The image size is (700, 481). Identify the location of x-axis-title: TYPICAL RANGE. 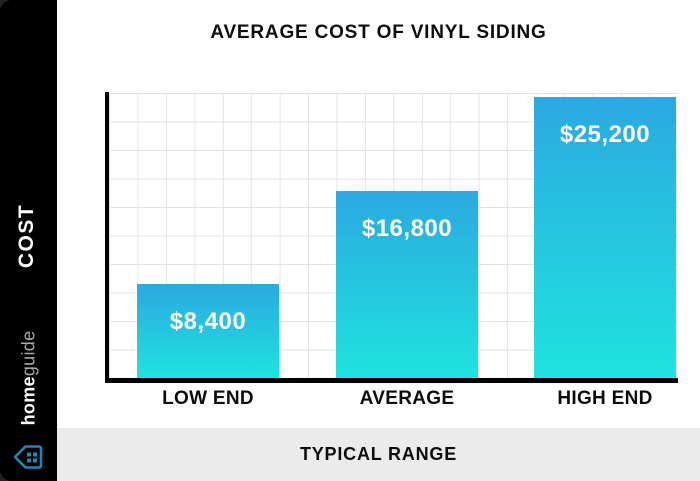
(378, 454).